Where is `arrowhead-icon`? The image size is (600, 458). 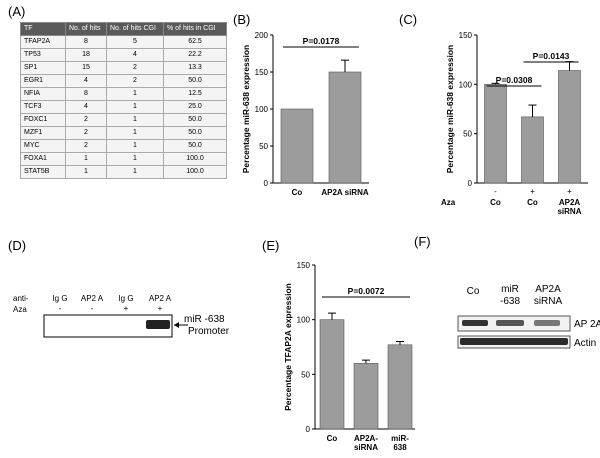 arrowhead-icon is located at coordinates (176, 325).